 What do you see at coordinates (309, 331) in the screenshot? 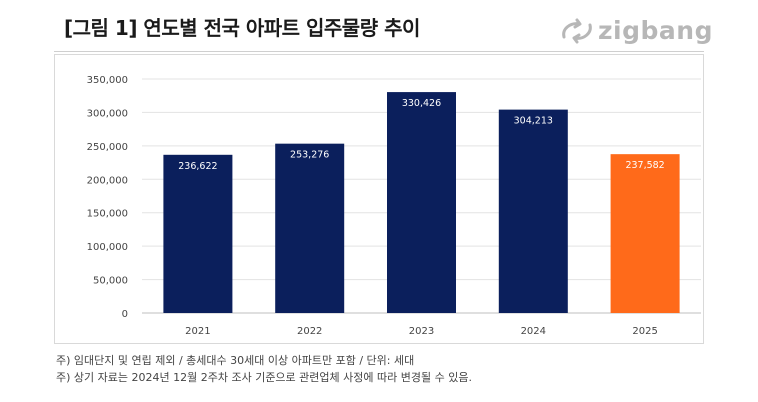
I see `x-tick-label: 2022` at bounding box center [309, 331].